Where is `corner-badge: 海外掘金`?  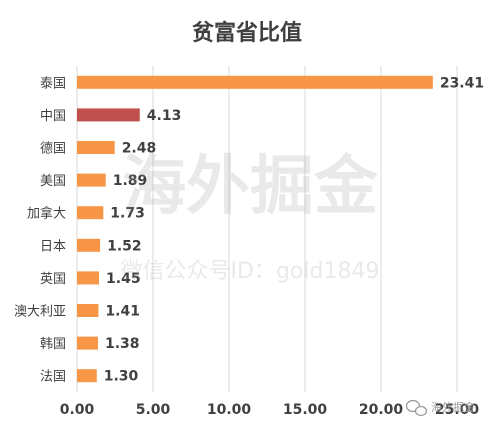
corner-badge: 海外掘金 is located at coordinates (440, 408).